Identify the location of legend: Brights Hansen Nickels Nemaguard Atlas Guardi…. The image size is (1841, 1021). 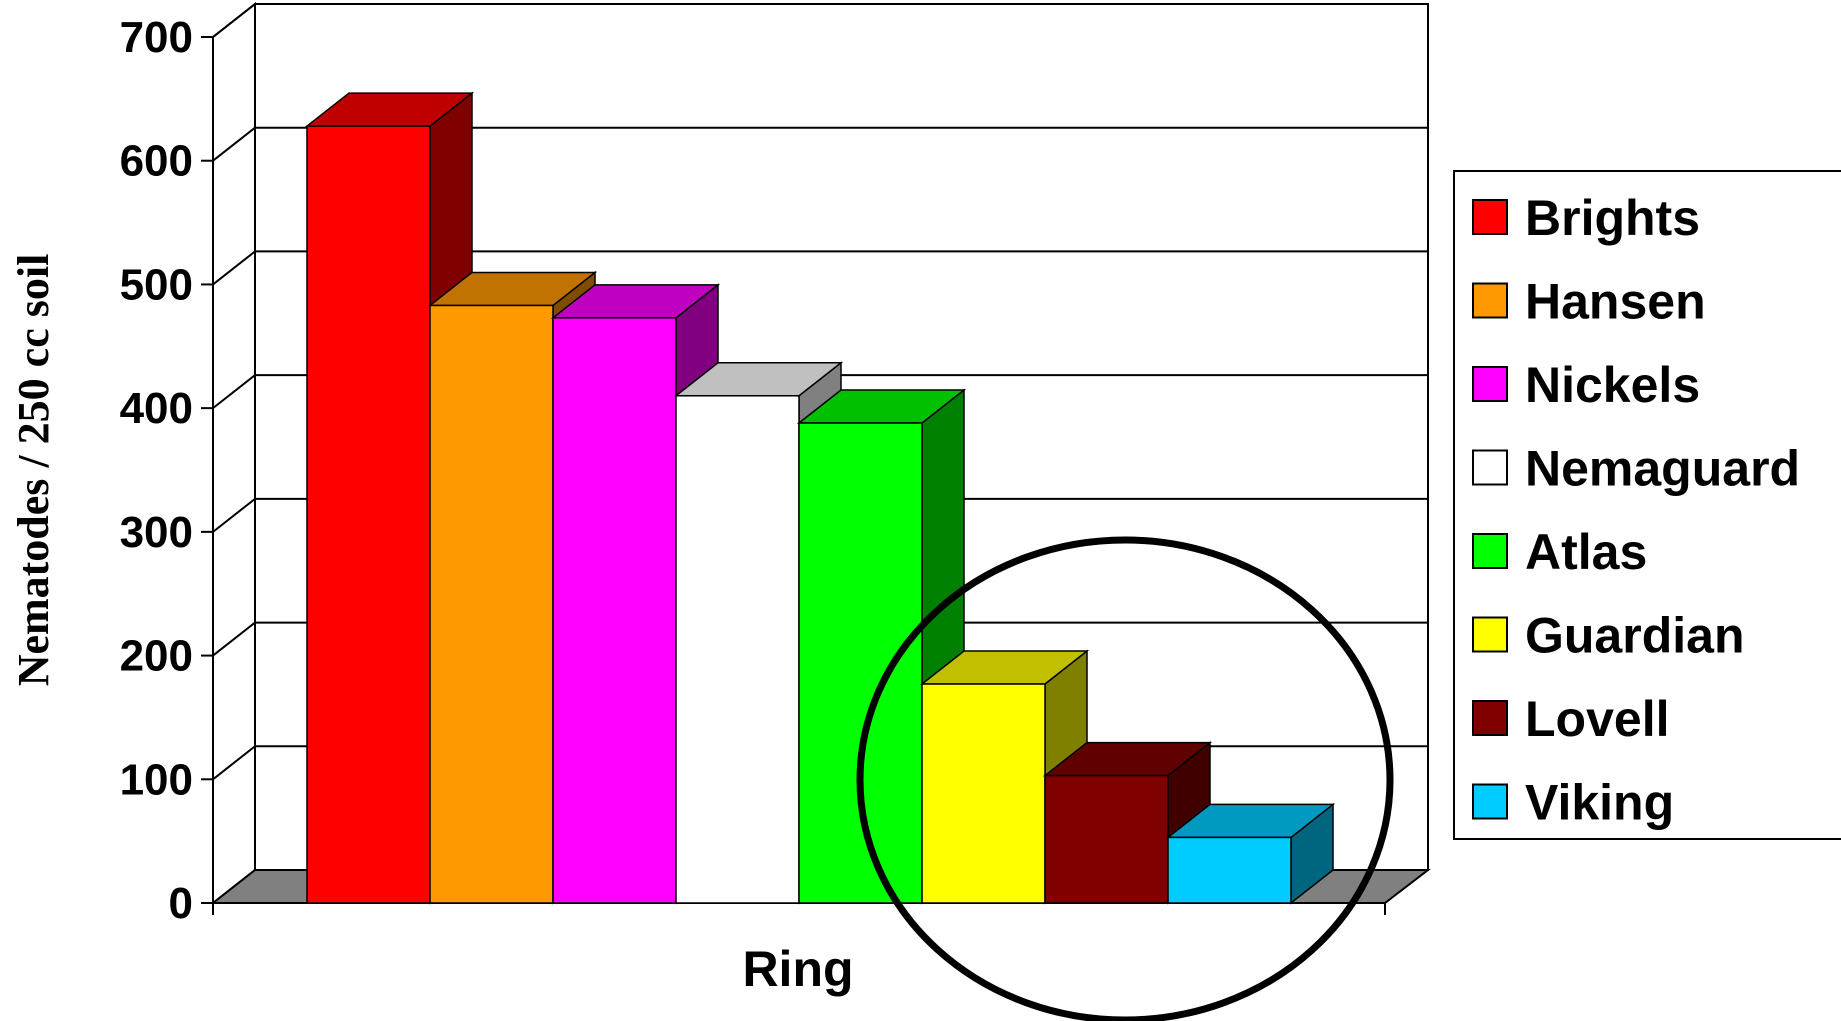
(1647, 505).